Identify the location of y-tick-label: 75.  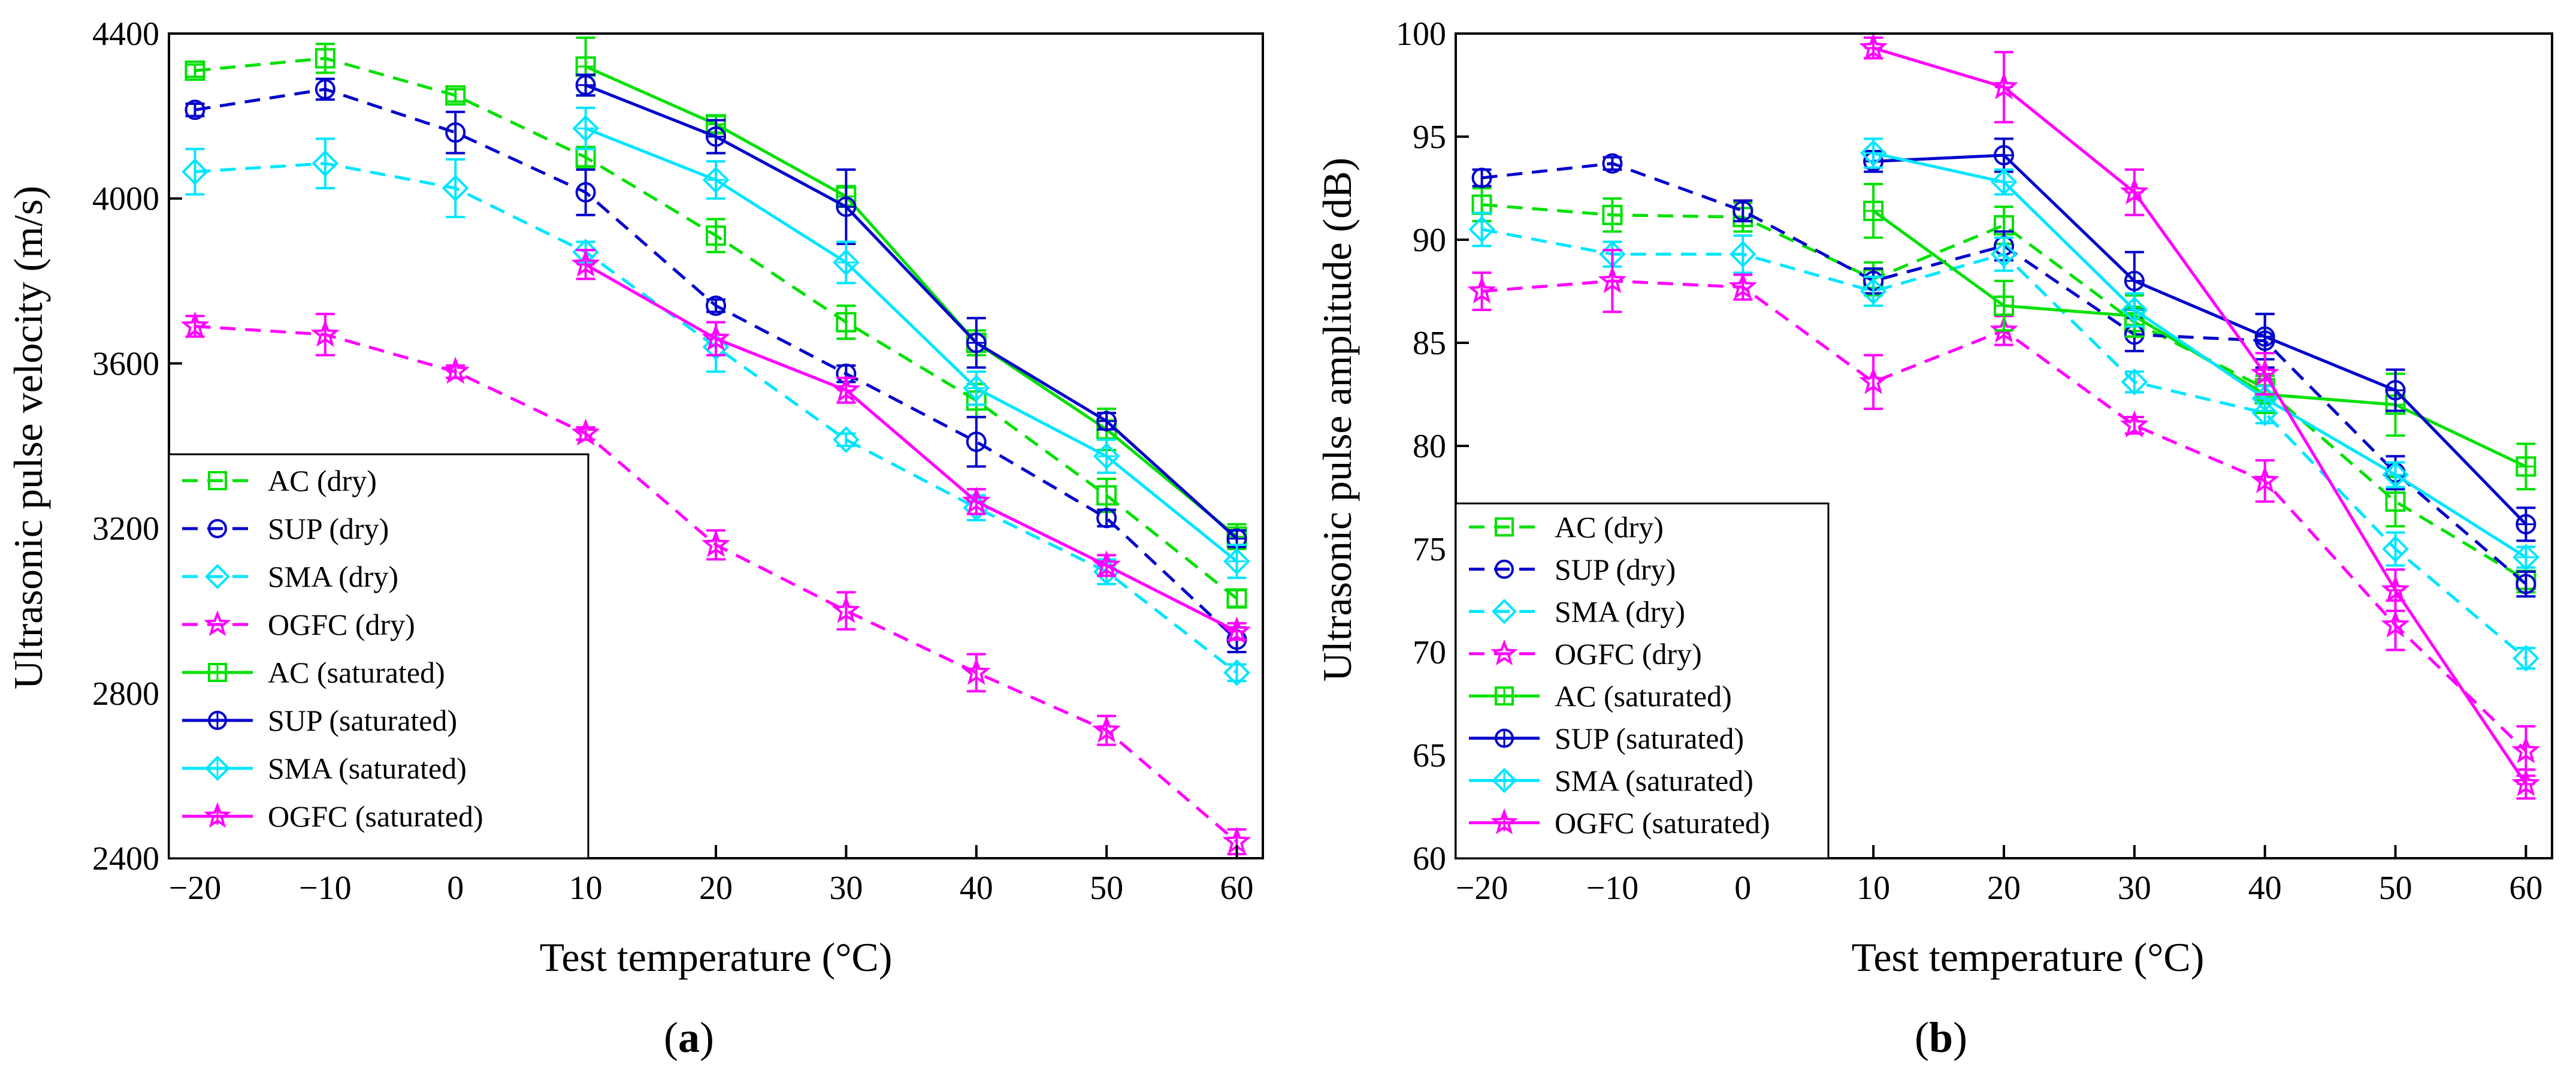
(1429, 549).